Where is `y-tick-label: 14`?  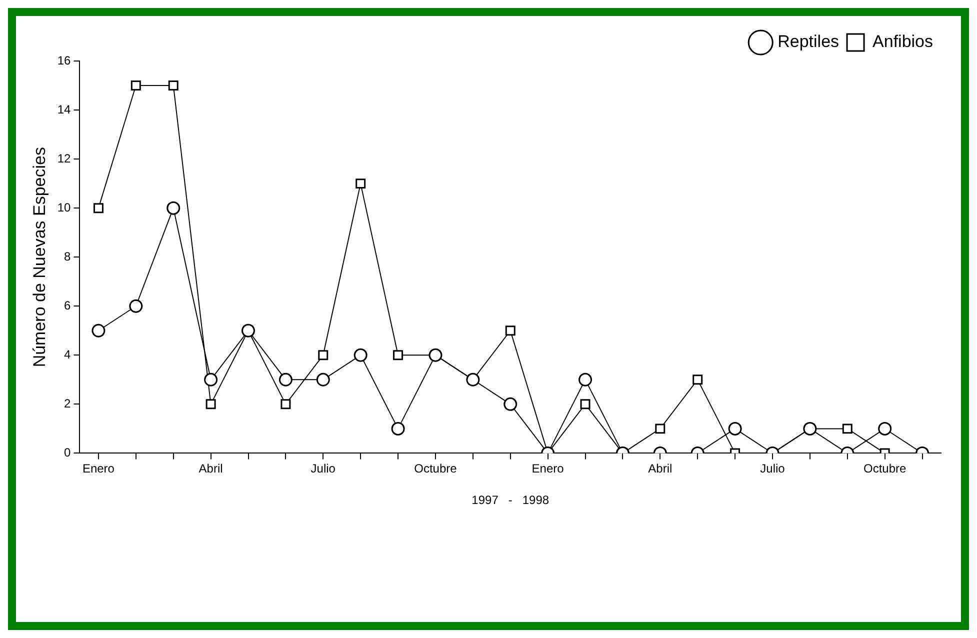 y-tick-label: 14 is located at coordinates (64, 109).